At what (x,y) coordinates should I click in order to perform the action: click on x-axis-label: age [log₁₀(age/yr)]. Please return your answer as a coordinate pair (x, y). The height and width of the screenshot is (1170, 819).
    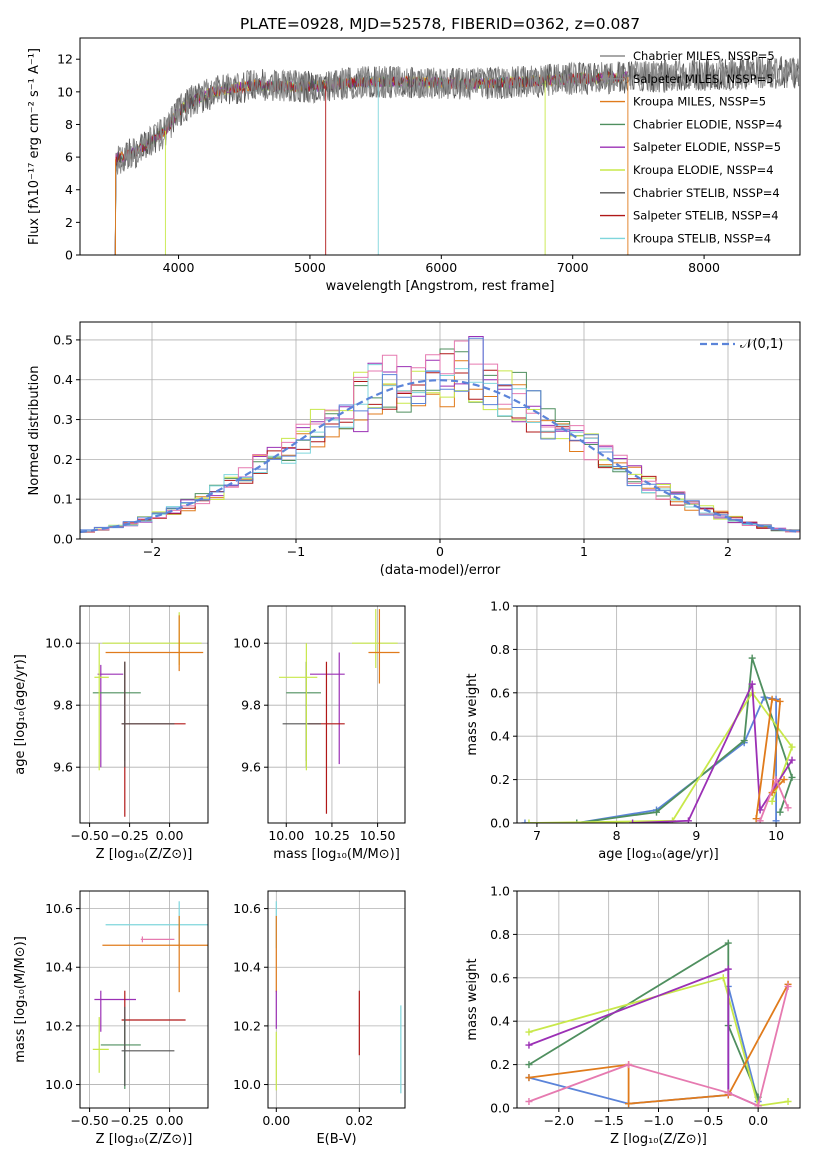
    Looking at the image, I should click on (658, 854).